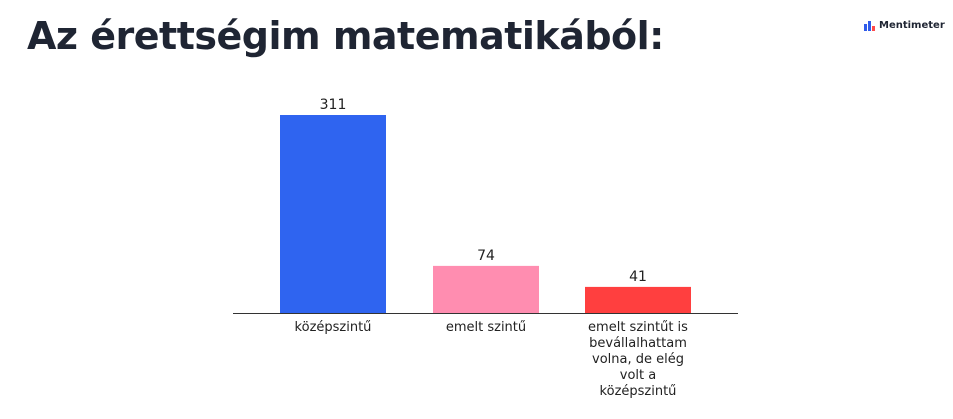 This screenshot has width=953, height=419. I want to click on mentimeter-brand: Mentimeter, so click(904, 25).